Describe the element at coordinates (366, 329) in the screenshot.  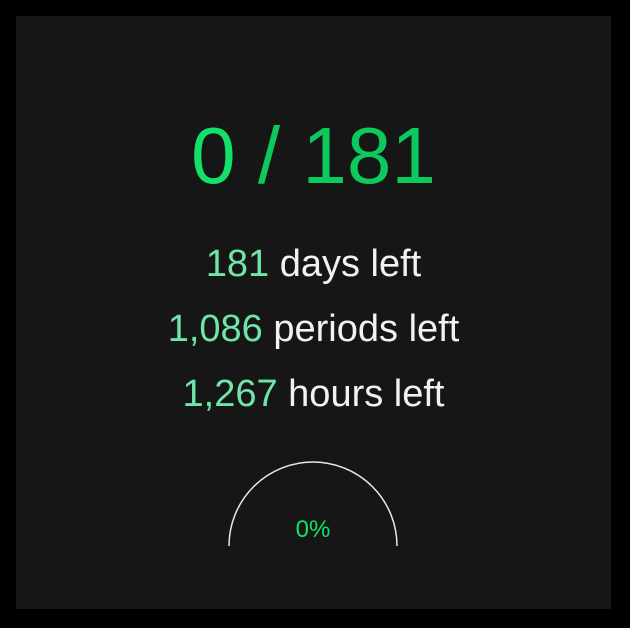
I see `periods-left-label: periods left` at that location.